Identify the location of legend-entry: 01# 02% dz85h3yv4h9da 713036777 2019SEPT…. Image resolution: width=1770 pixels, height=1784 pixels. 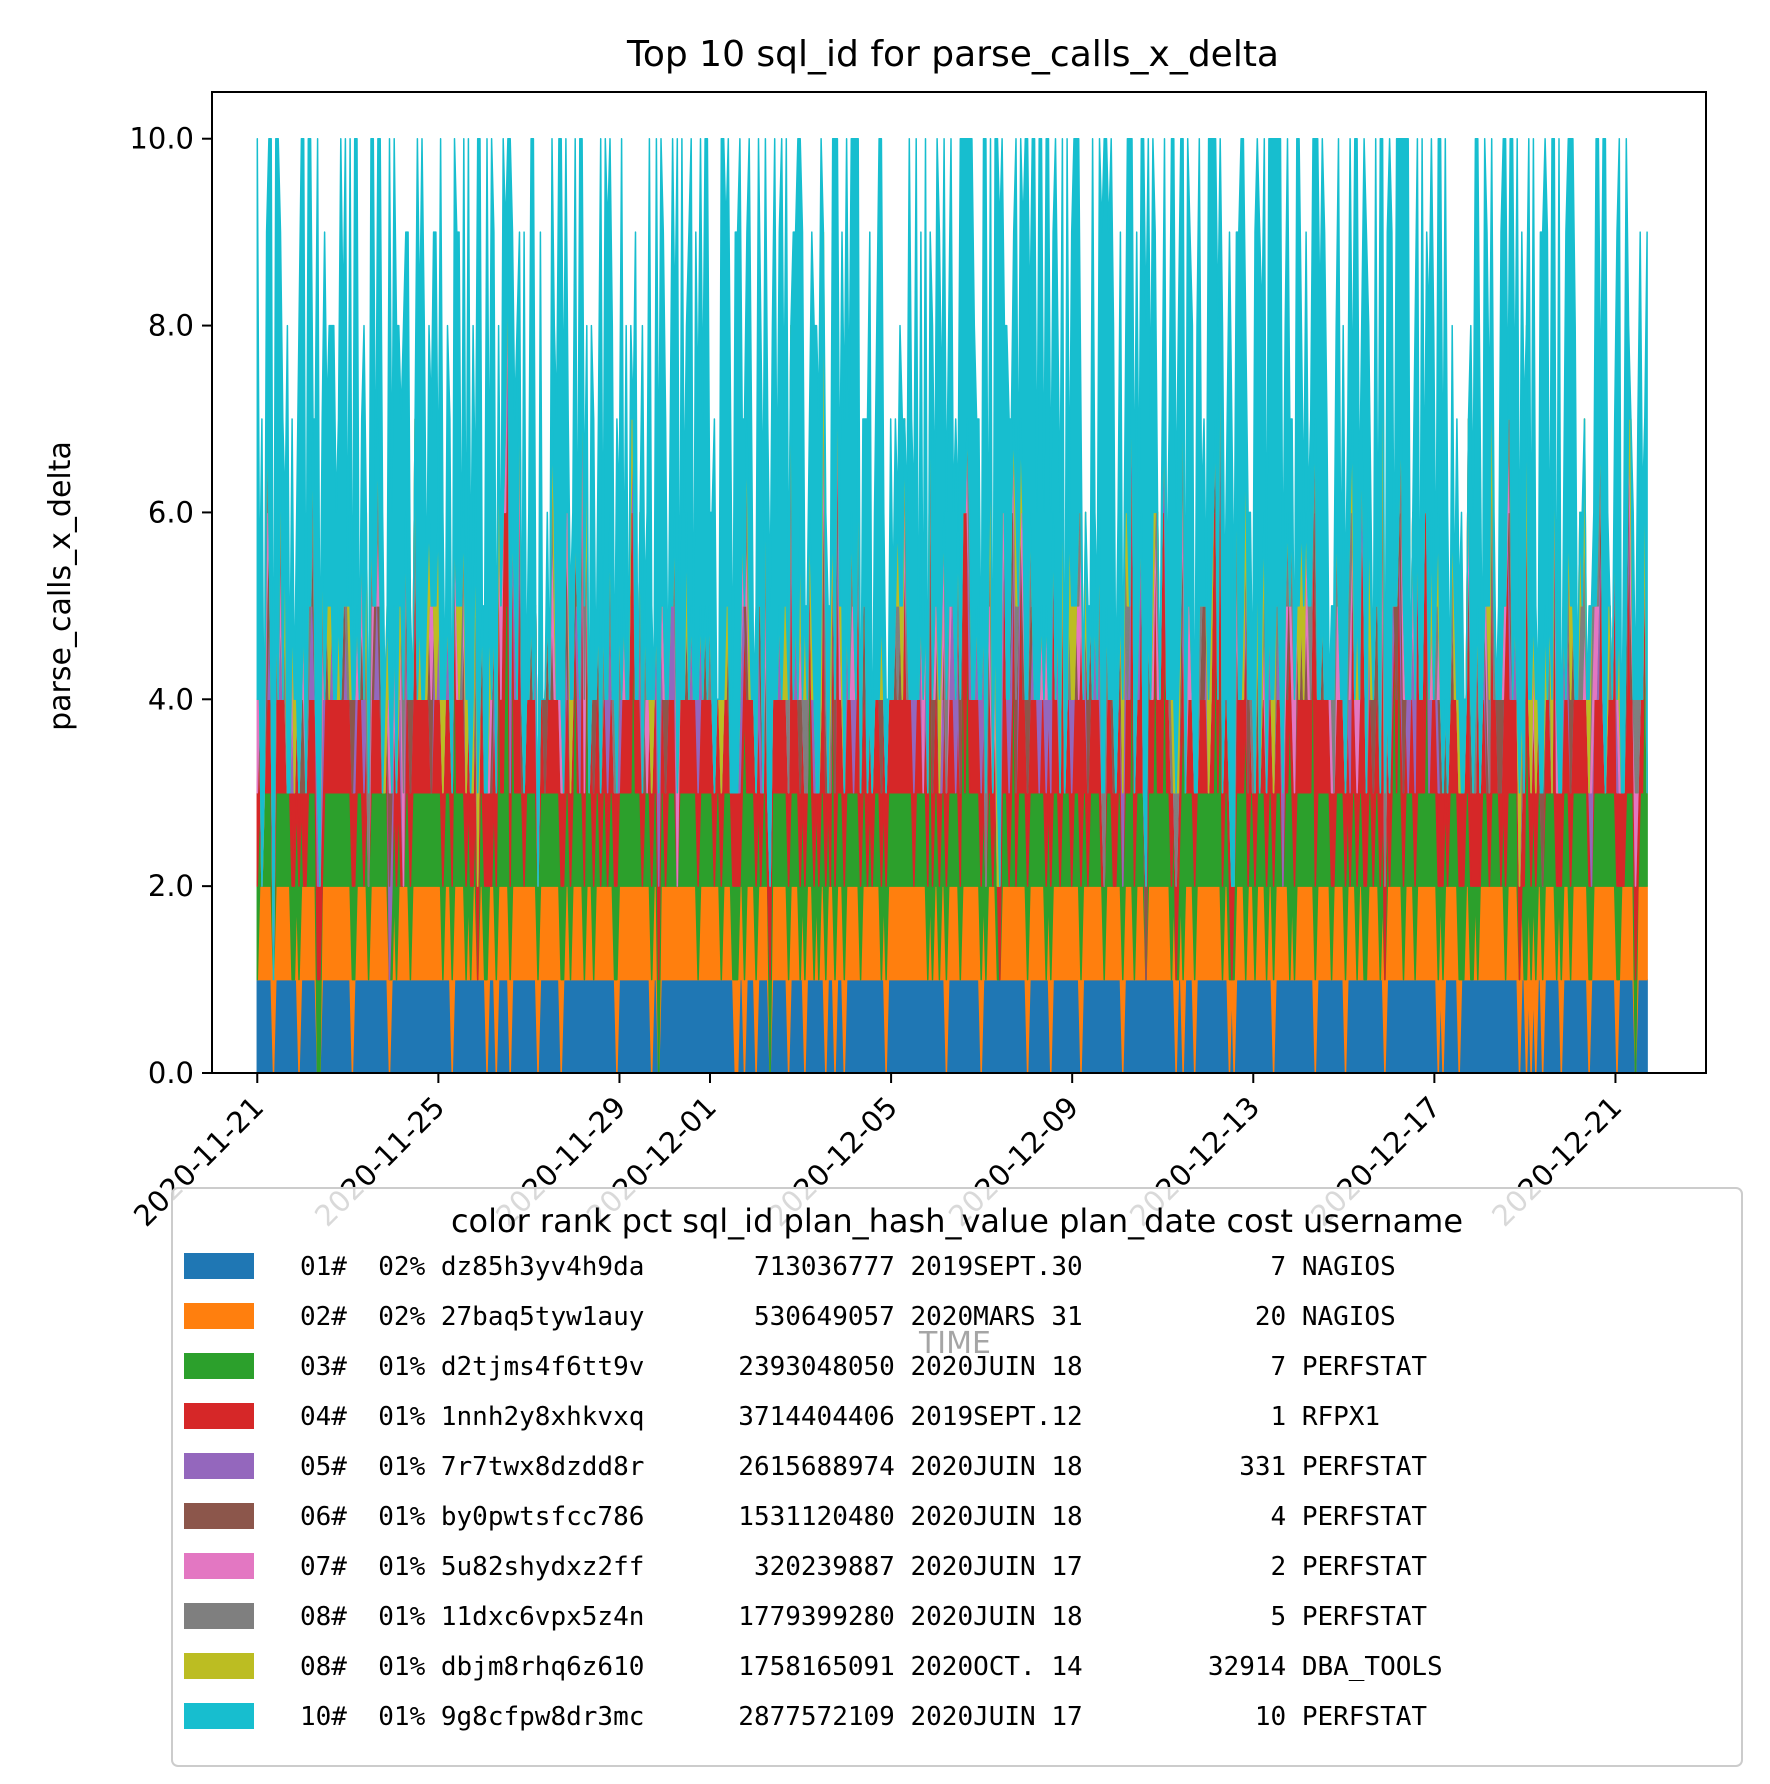
(848, 1267).